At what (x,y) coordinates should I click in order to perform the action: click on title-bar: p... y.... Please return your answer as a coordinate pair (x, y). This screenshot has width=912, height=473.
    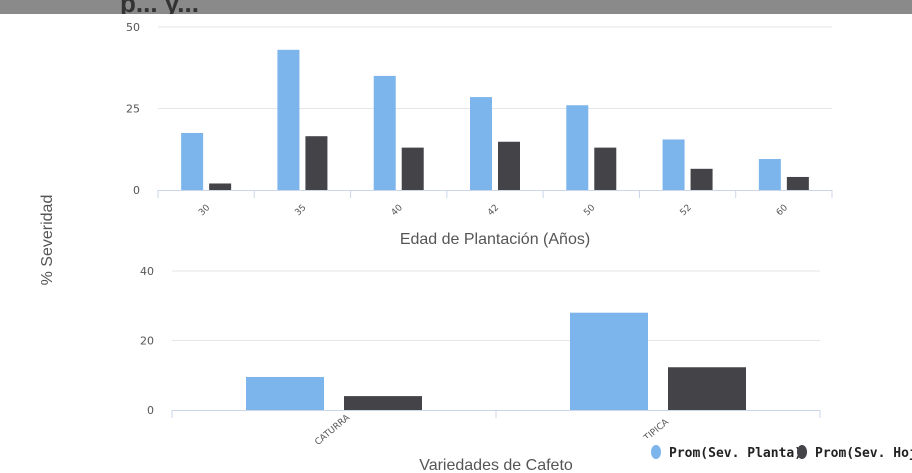
    Looking at the image, I should click on (456, 7).